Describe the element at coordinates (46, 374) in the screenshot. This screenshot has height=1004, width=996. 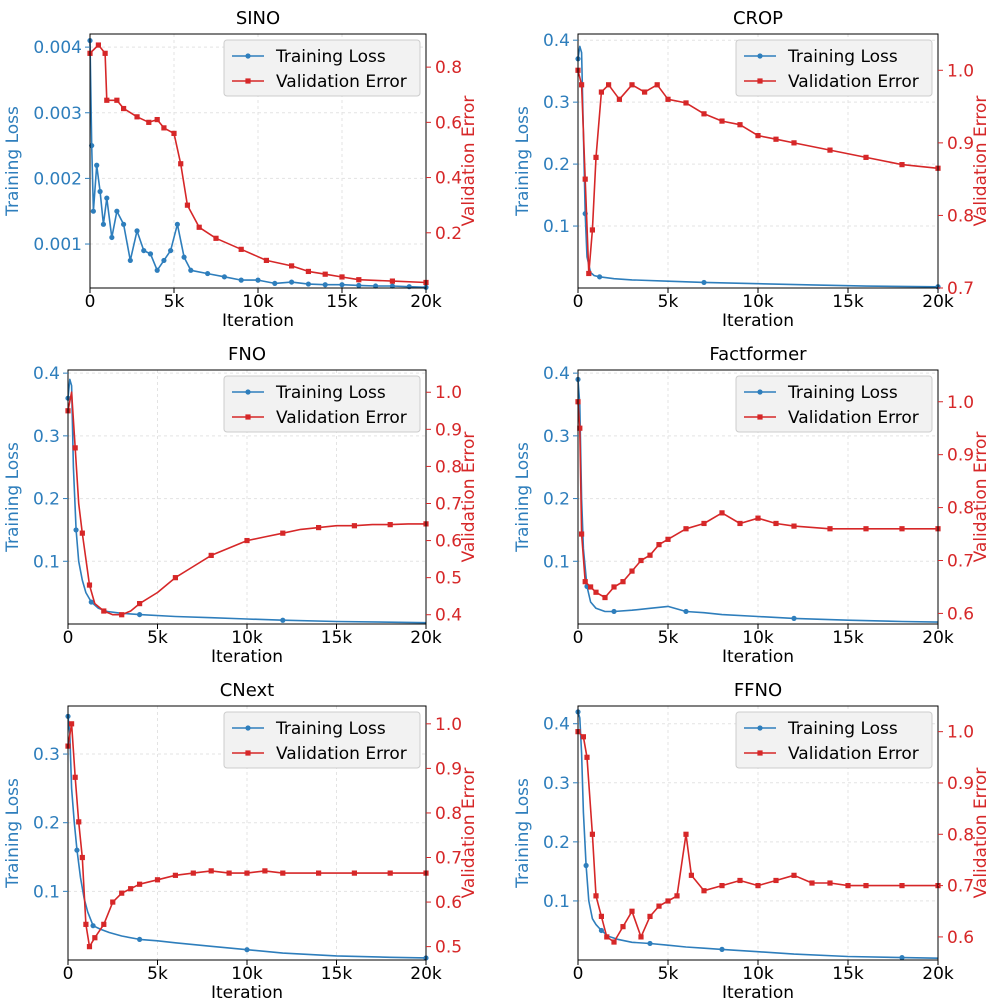
I see `y-left-tick-label: 0.4` at that location.